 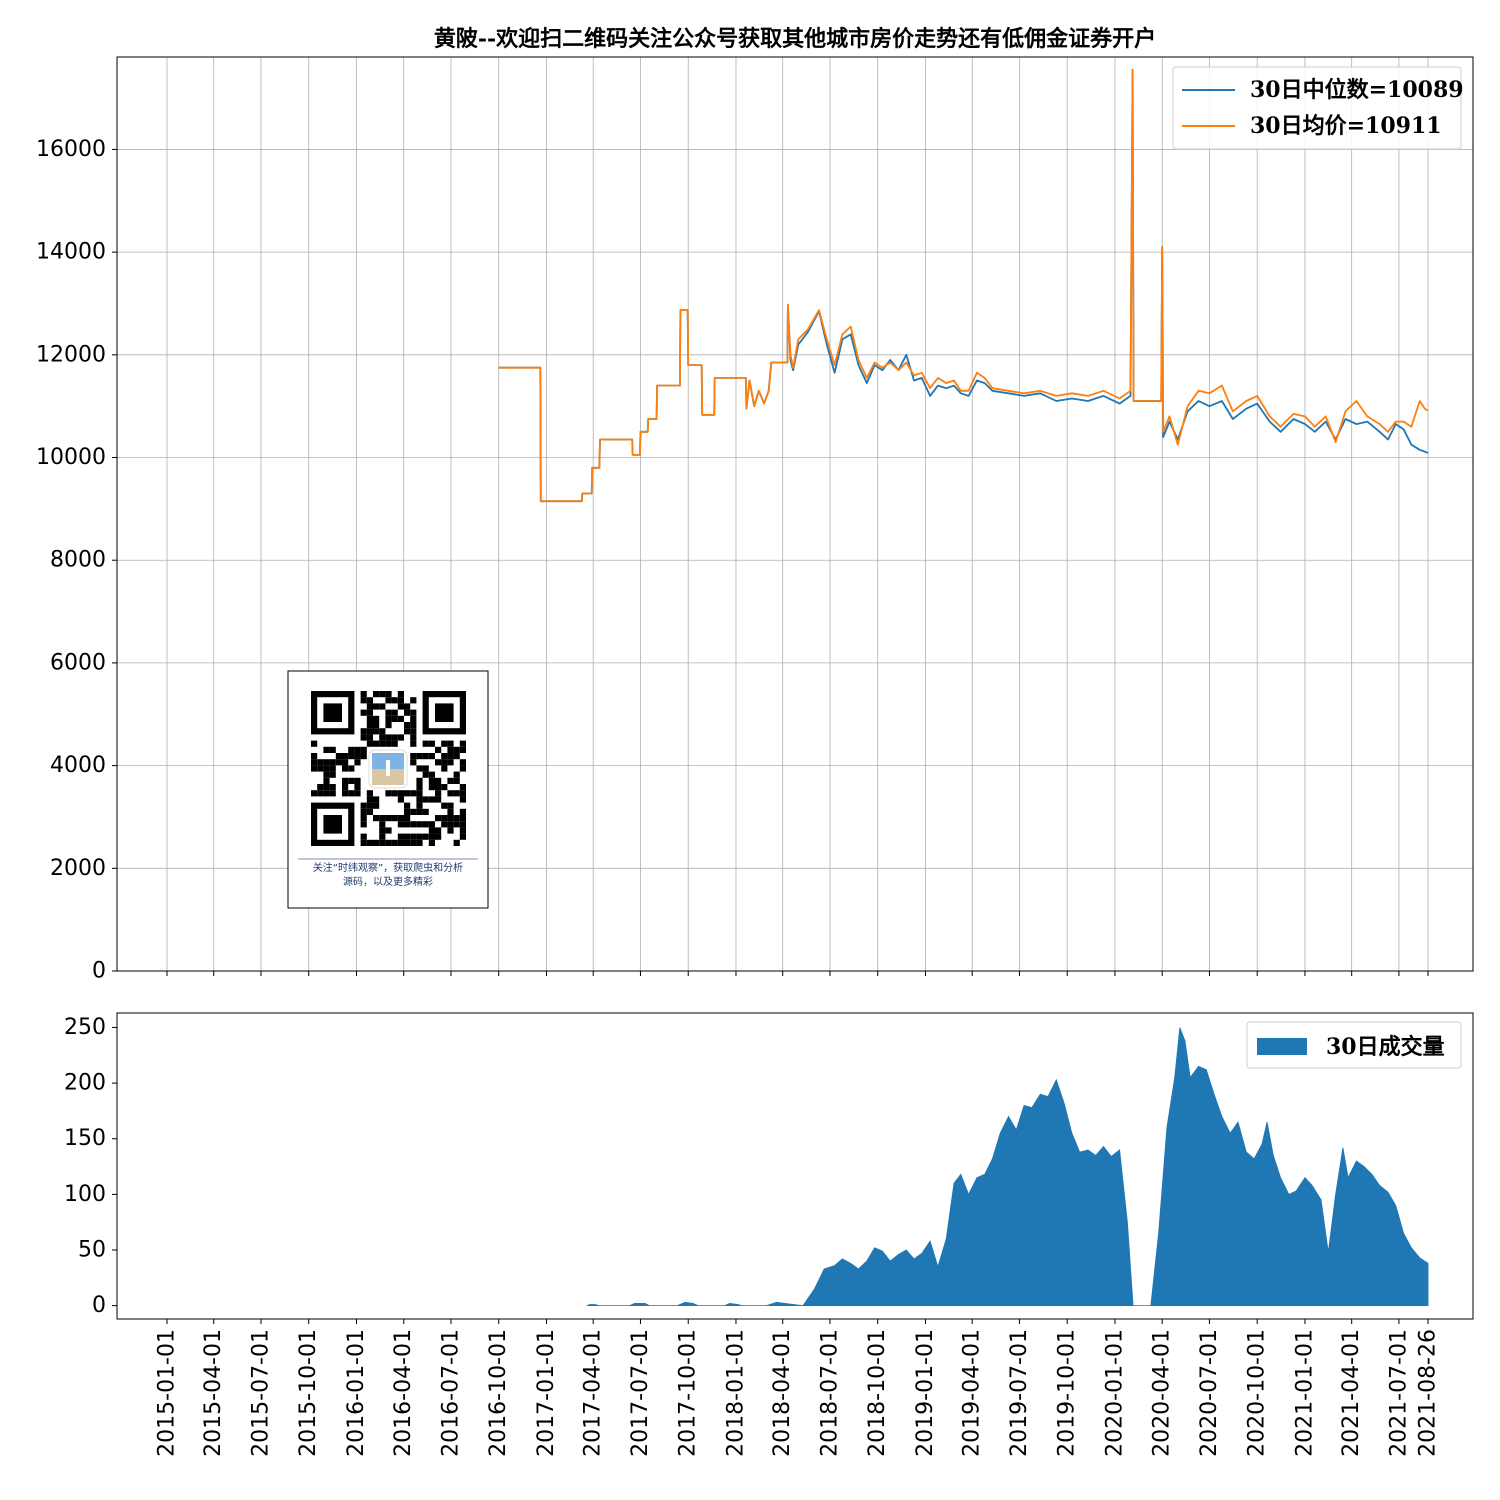 What do you see at coordinates (85, 1083) in the screenshot?
I see `volume-y-tick-label: 200` at bounding box center [85, 1083].